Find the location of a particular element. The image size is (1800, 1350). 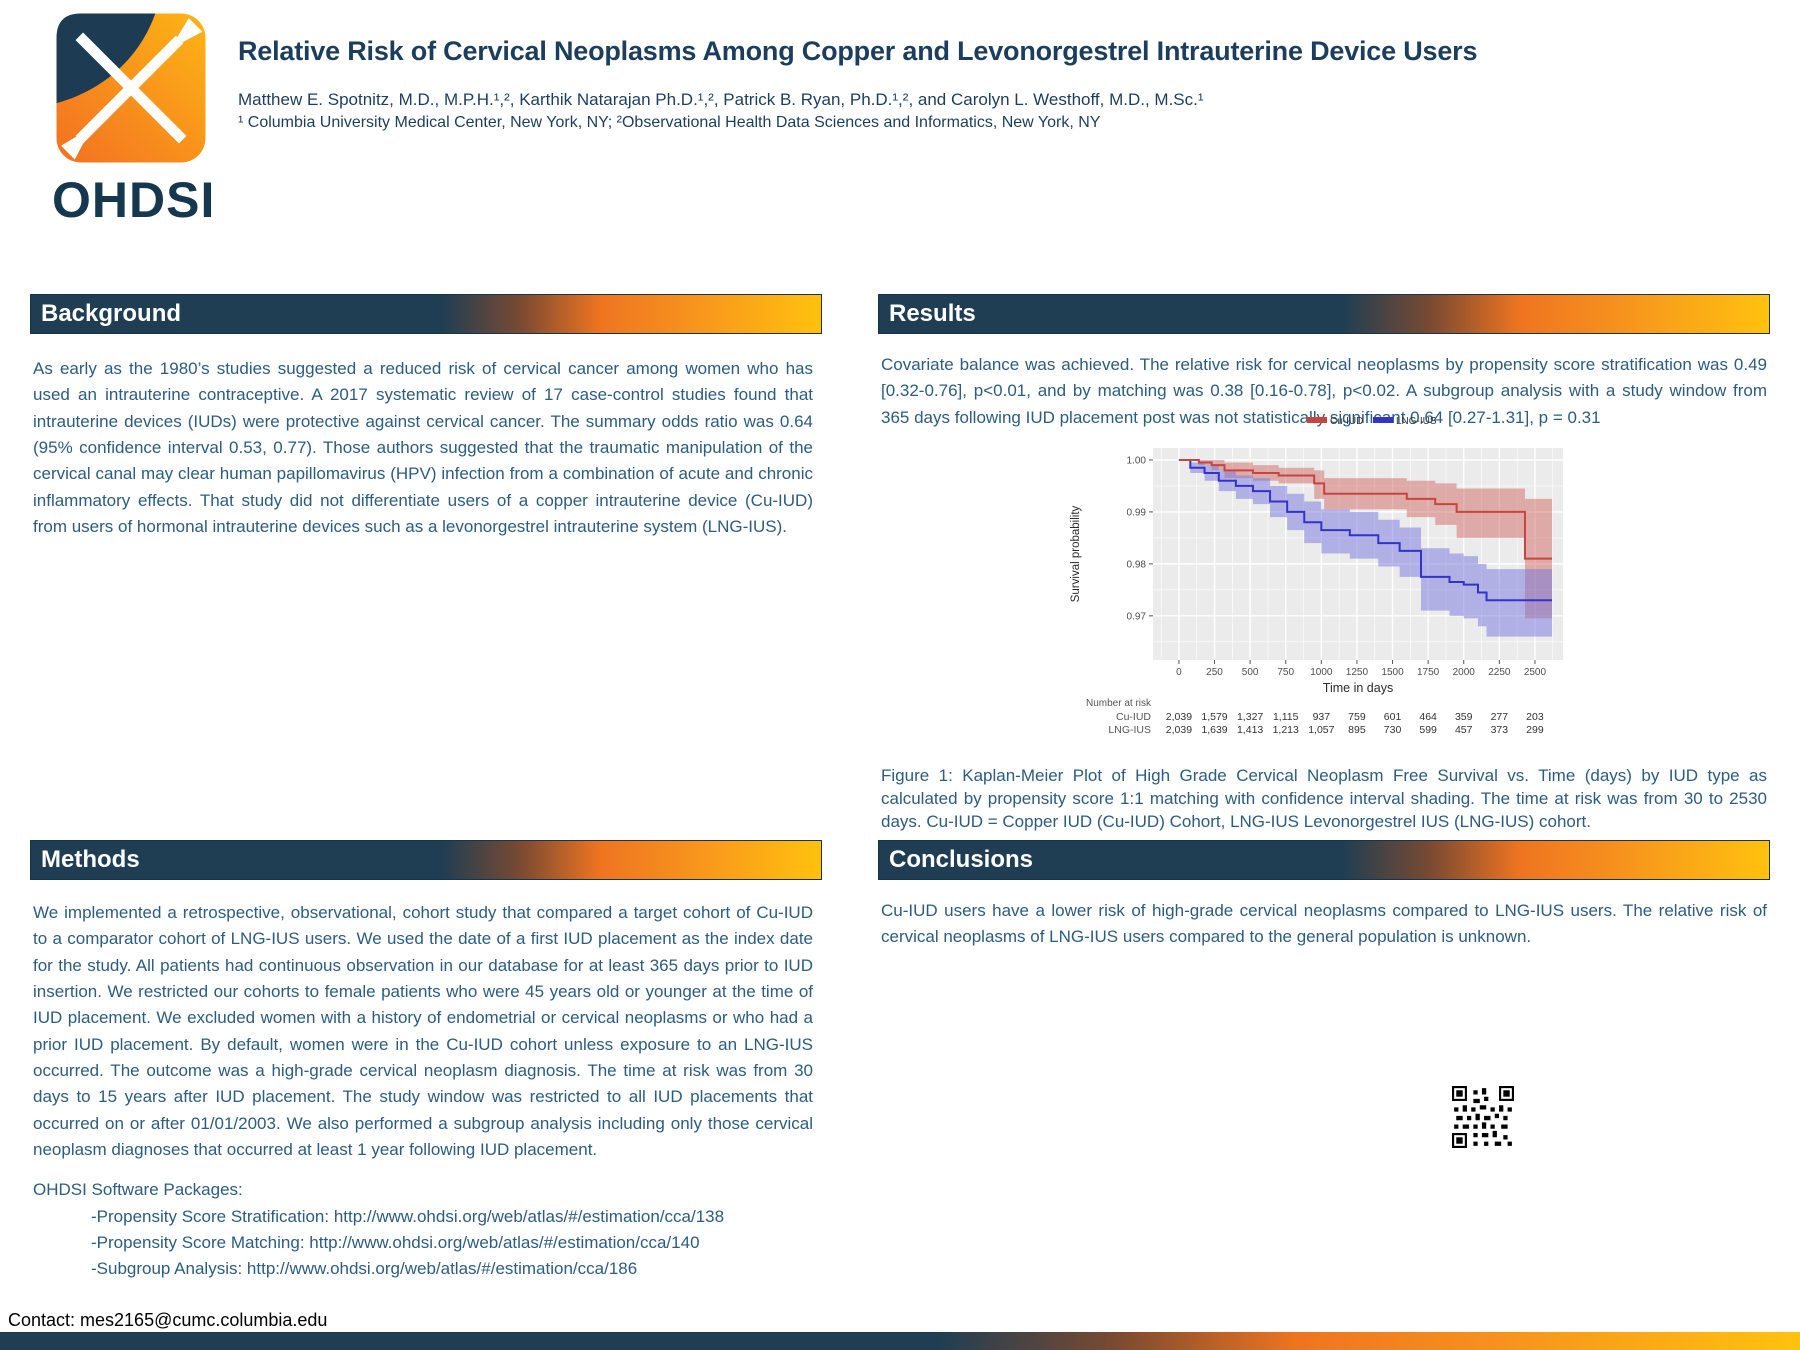

at-risk-value: 203 is located at coordinates (1535, 717).